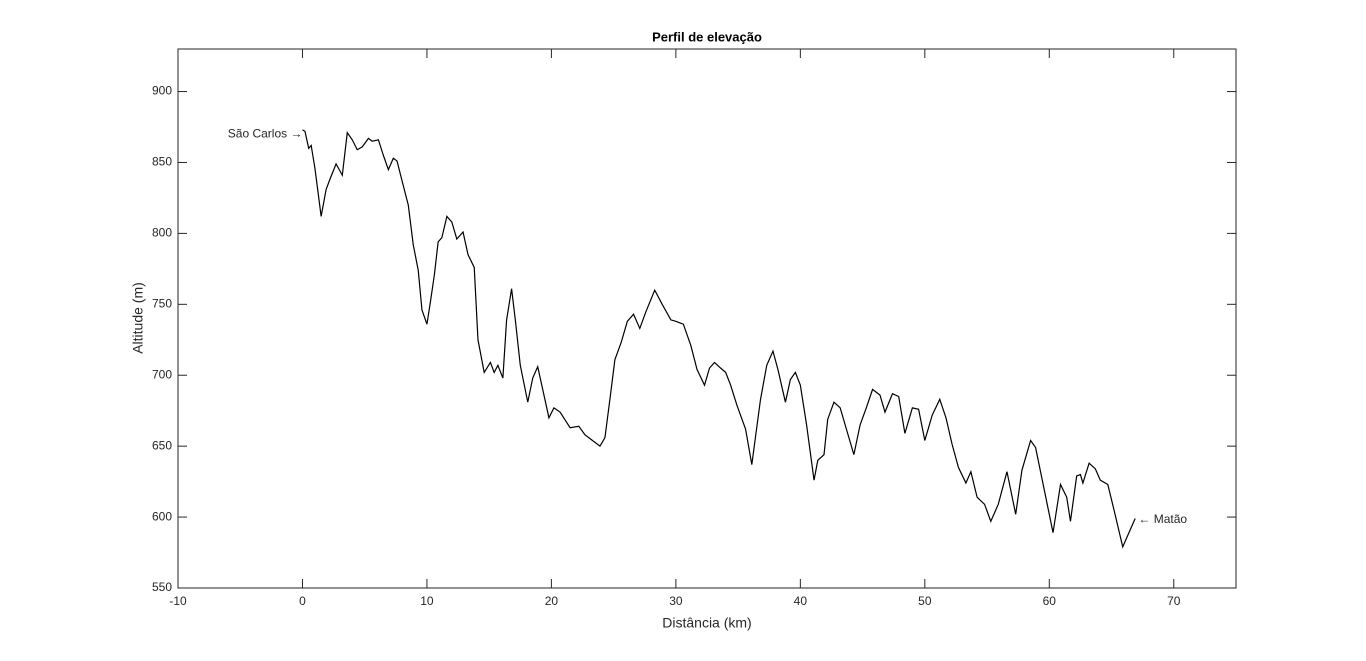  I want to click on annotation: ← Matão, so click(1162, 519).